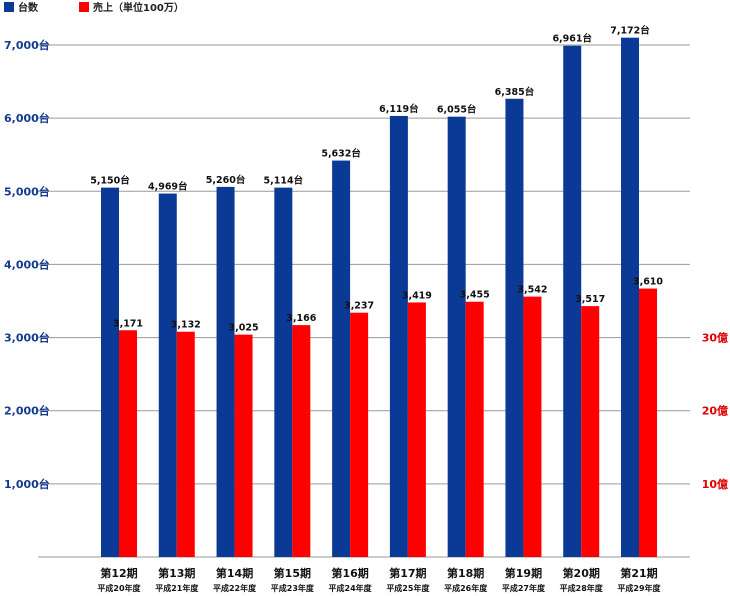  I want to click on data-label-sales: 3,542, so click(532, 290).